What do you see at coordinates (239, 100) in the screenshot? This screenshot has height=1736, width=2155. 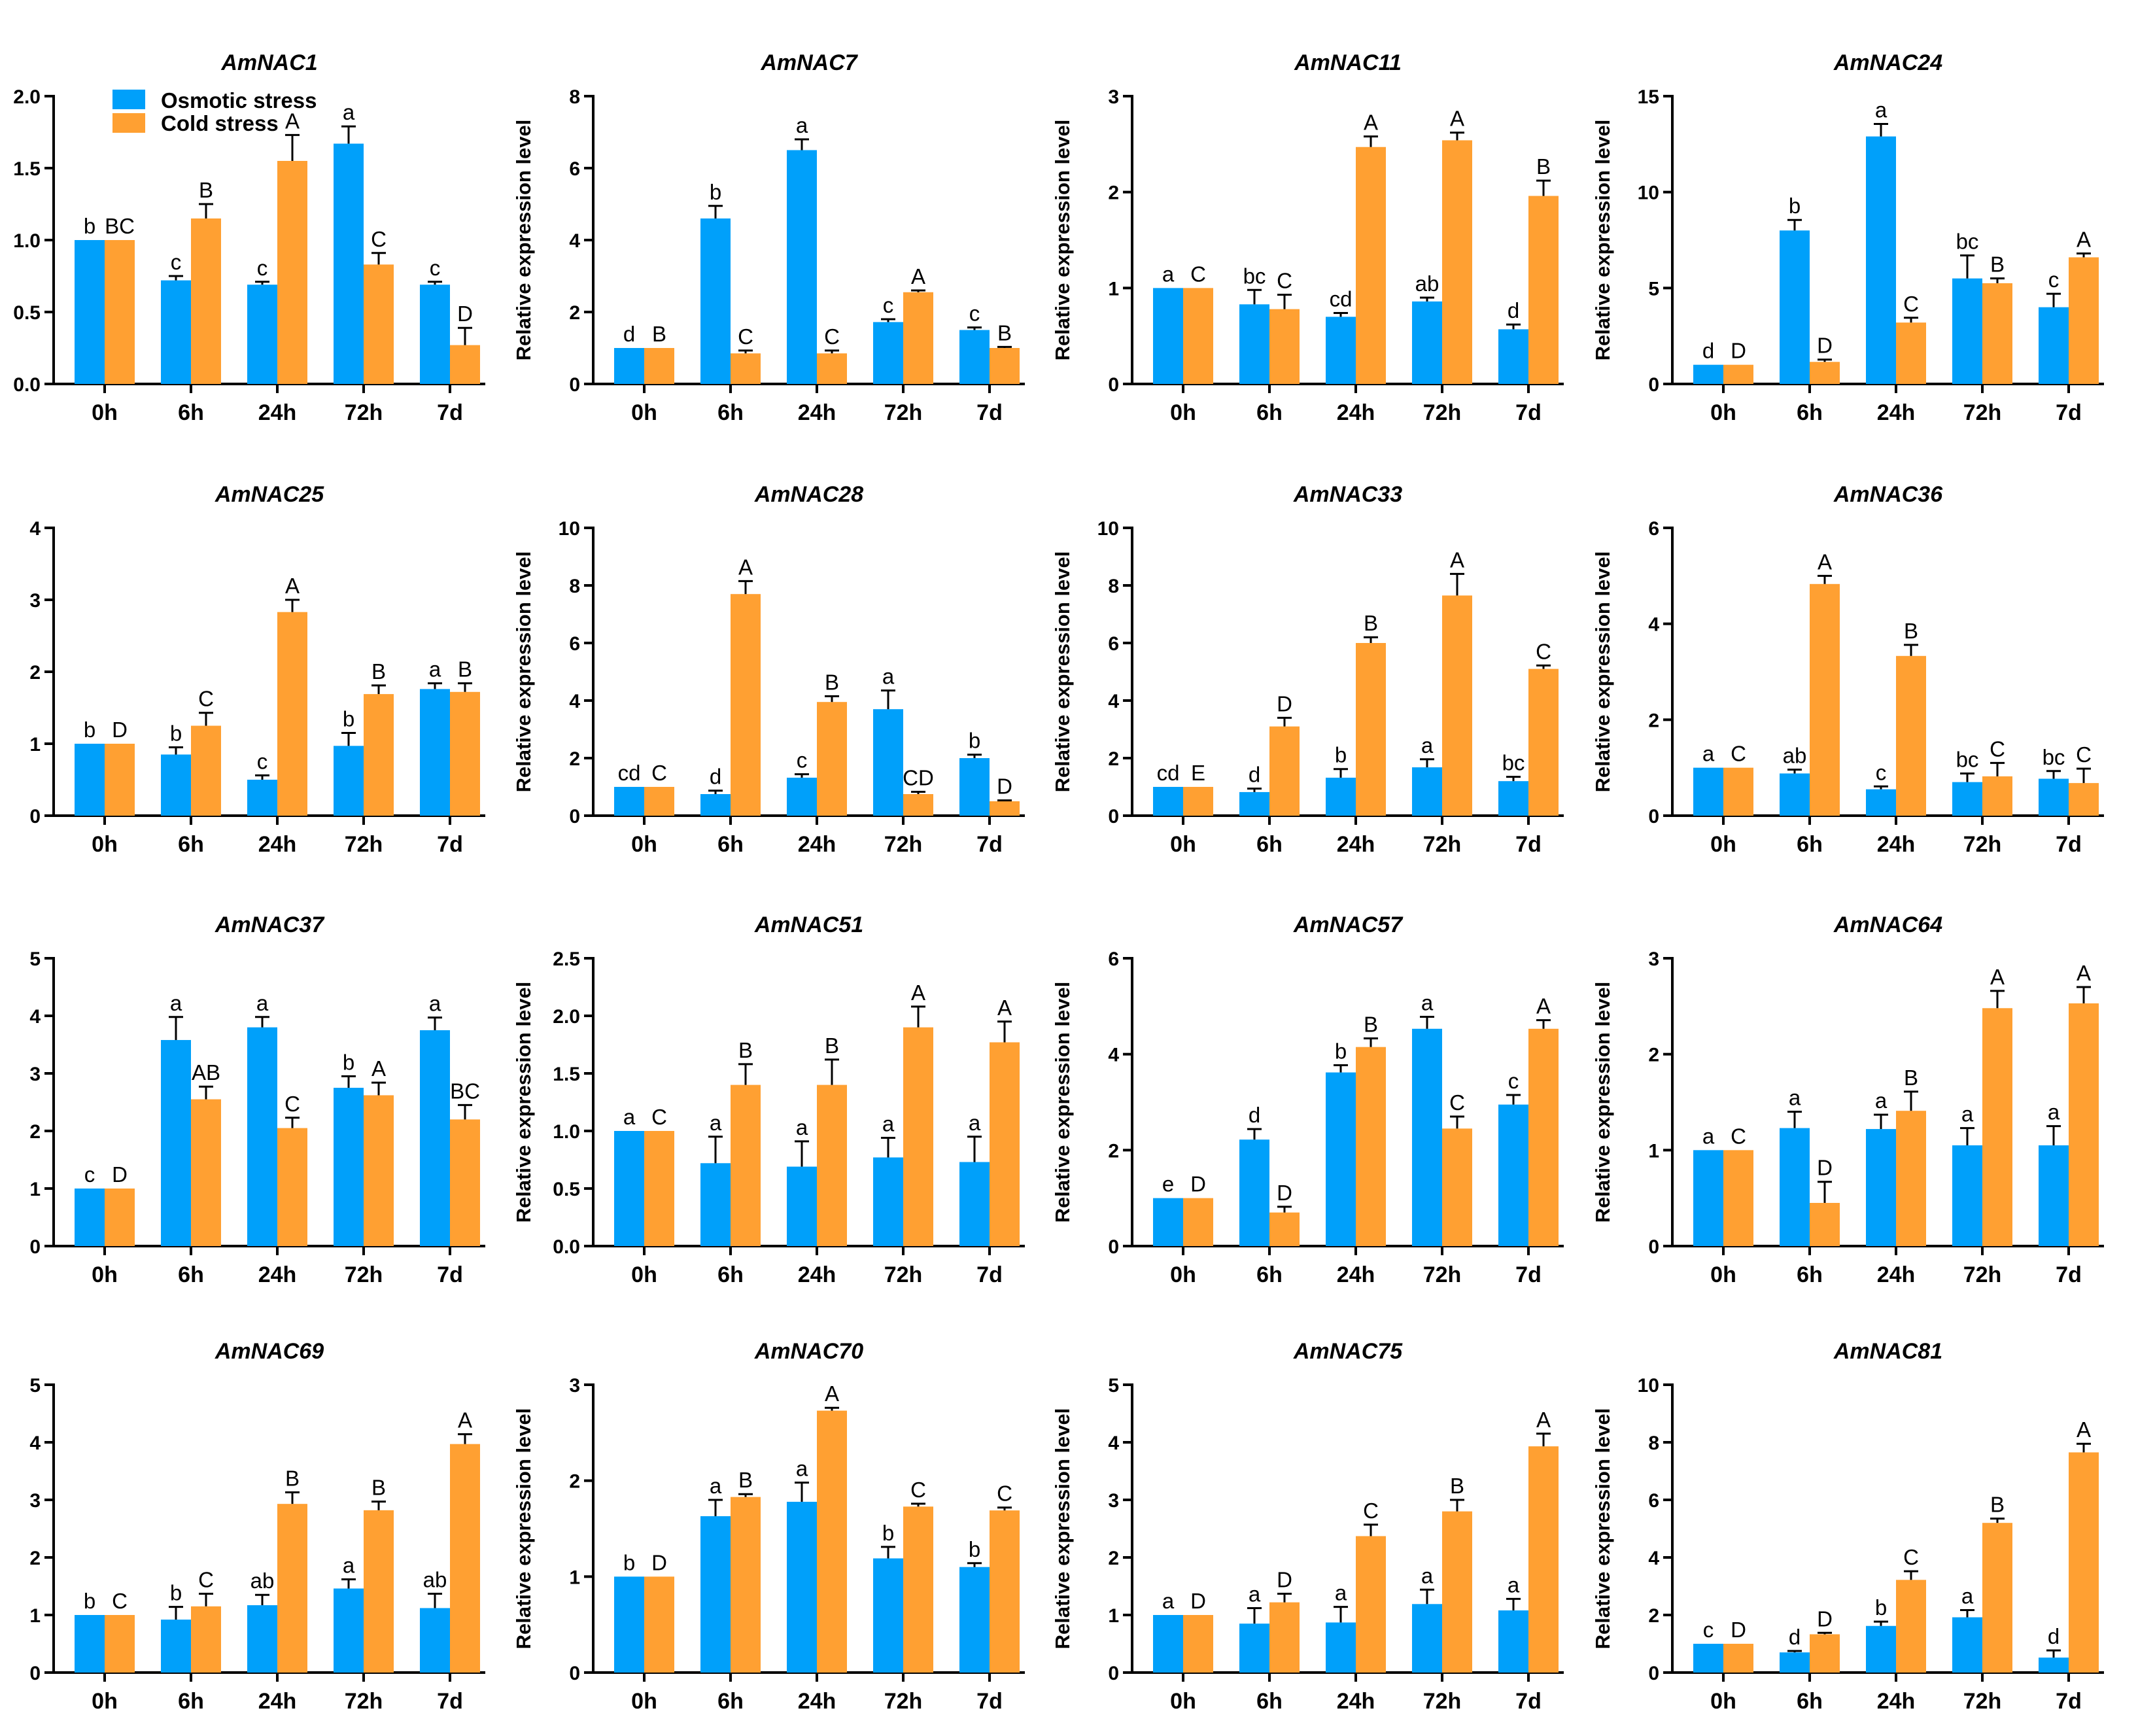 I see `legend-label-osmotic: Osmotic stress` at bounding box center [239, 100].